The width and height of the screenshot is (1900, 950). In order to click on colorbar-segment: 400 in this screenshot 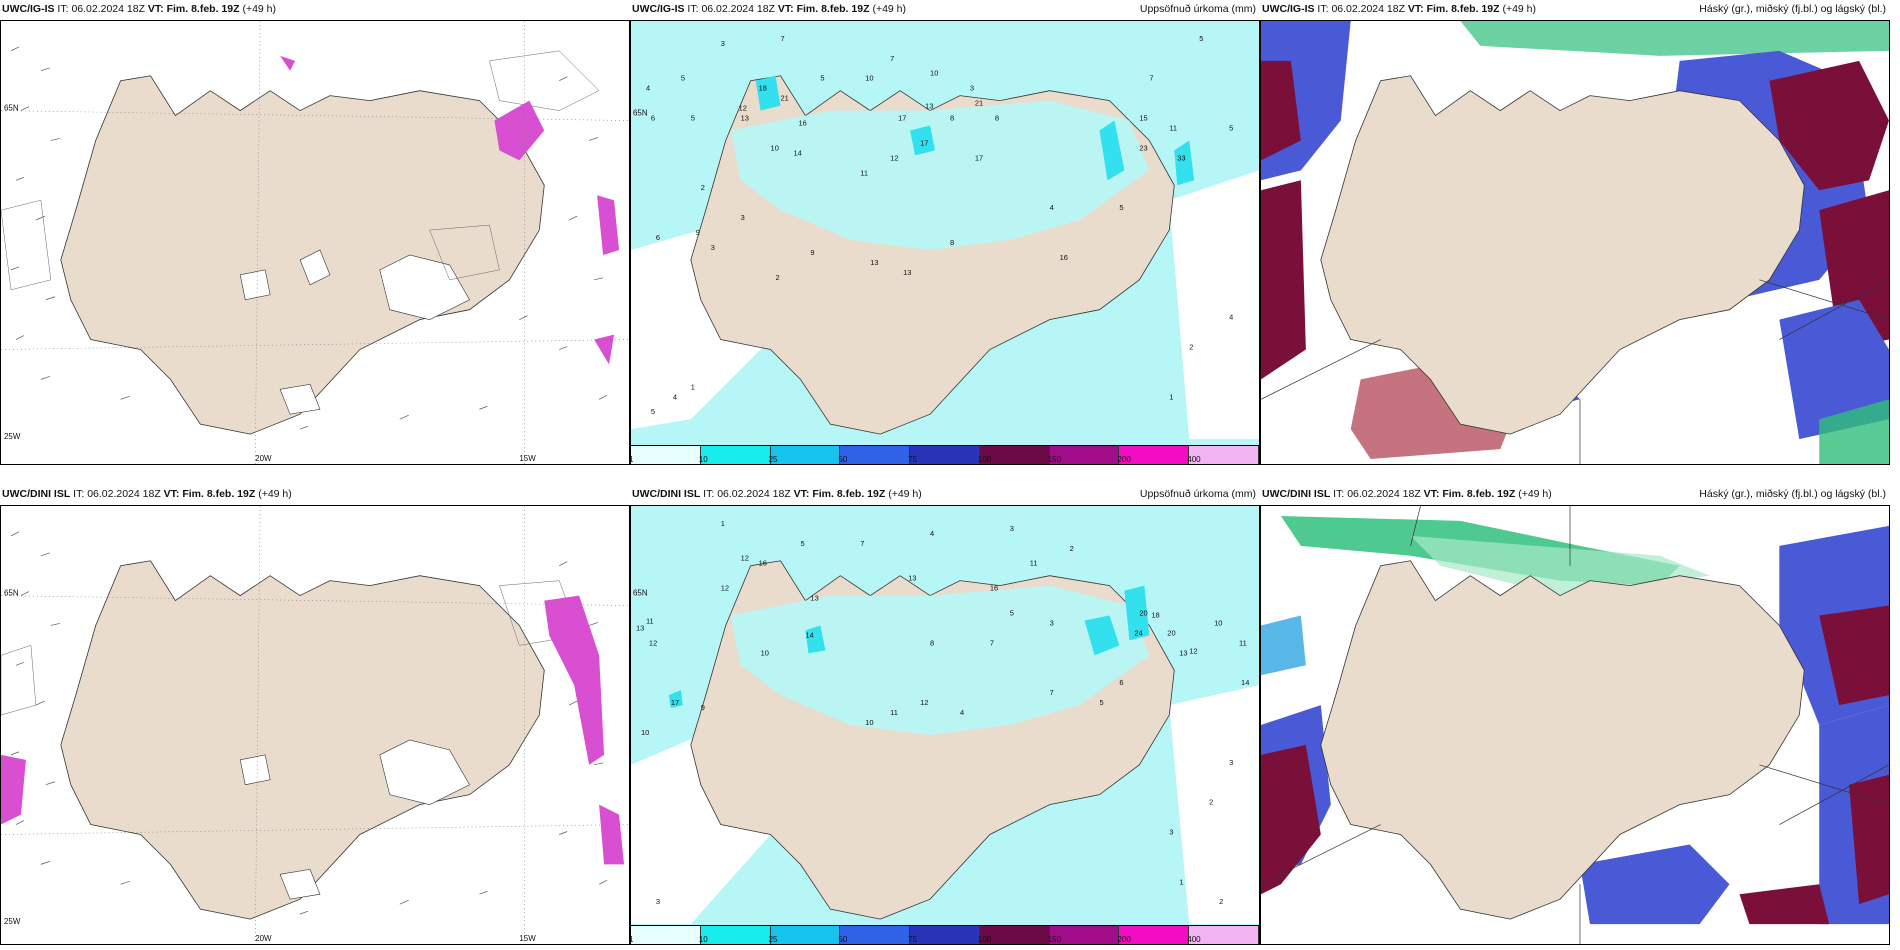, I will do `click(1223, 455)`.